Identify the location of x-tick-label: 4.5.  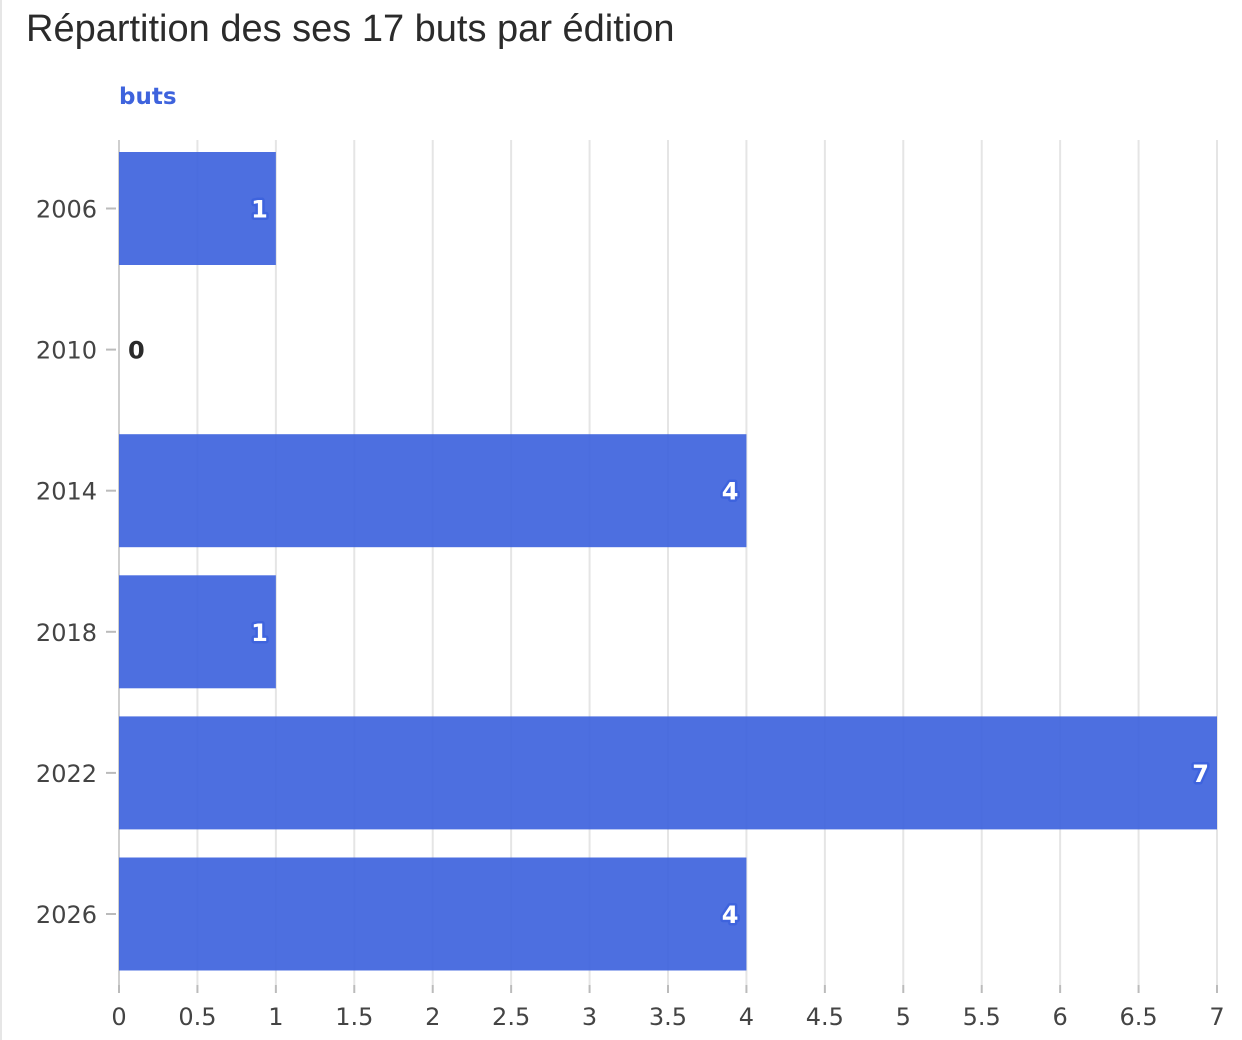
(825, 1017).